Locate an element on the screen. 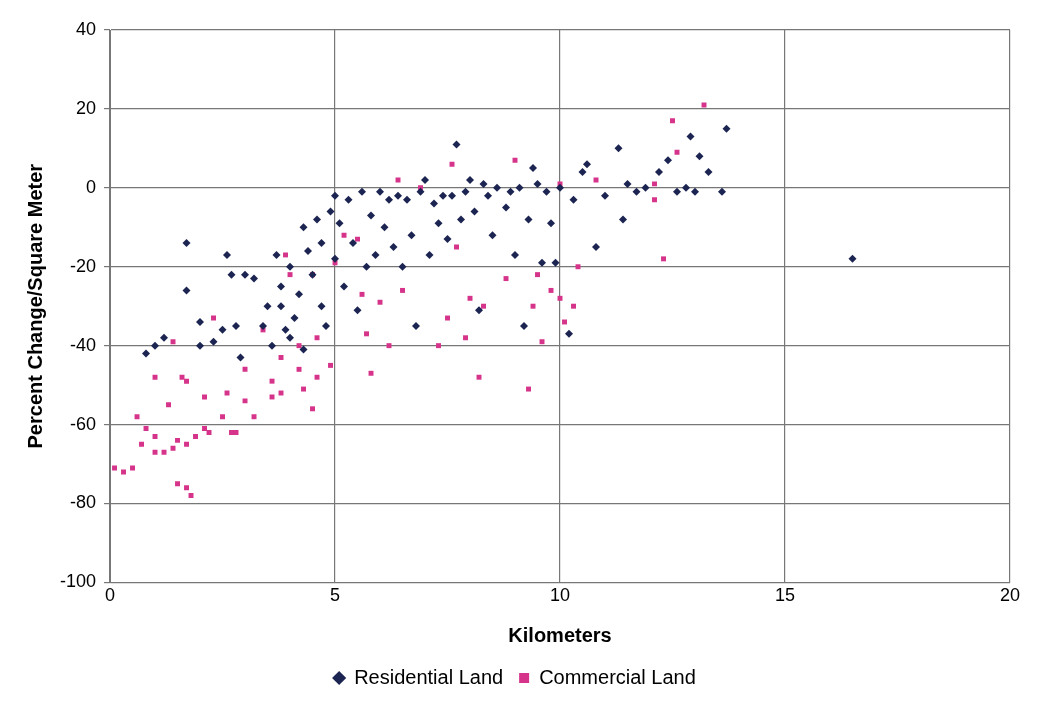 The image size is (1040, 708). y-tick-label: -80 is located at coordinates (83, 502).